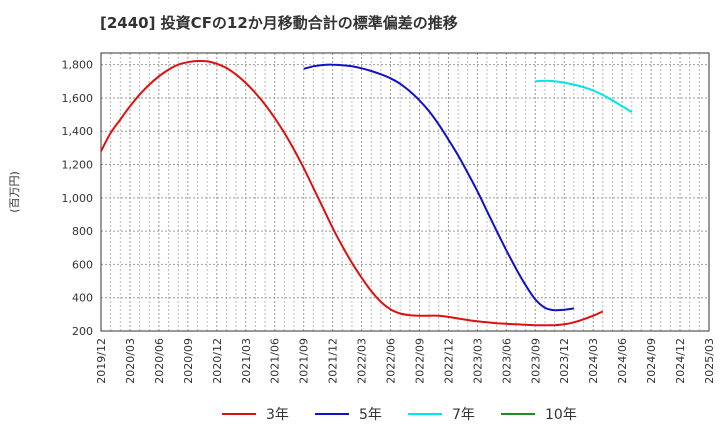 This screenshot has height=440, width=720. Describe the element at coordinates (304, 361) in the screenshot. I see `x-tick-label: 2021/09` at that location.